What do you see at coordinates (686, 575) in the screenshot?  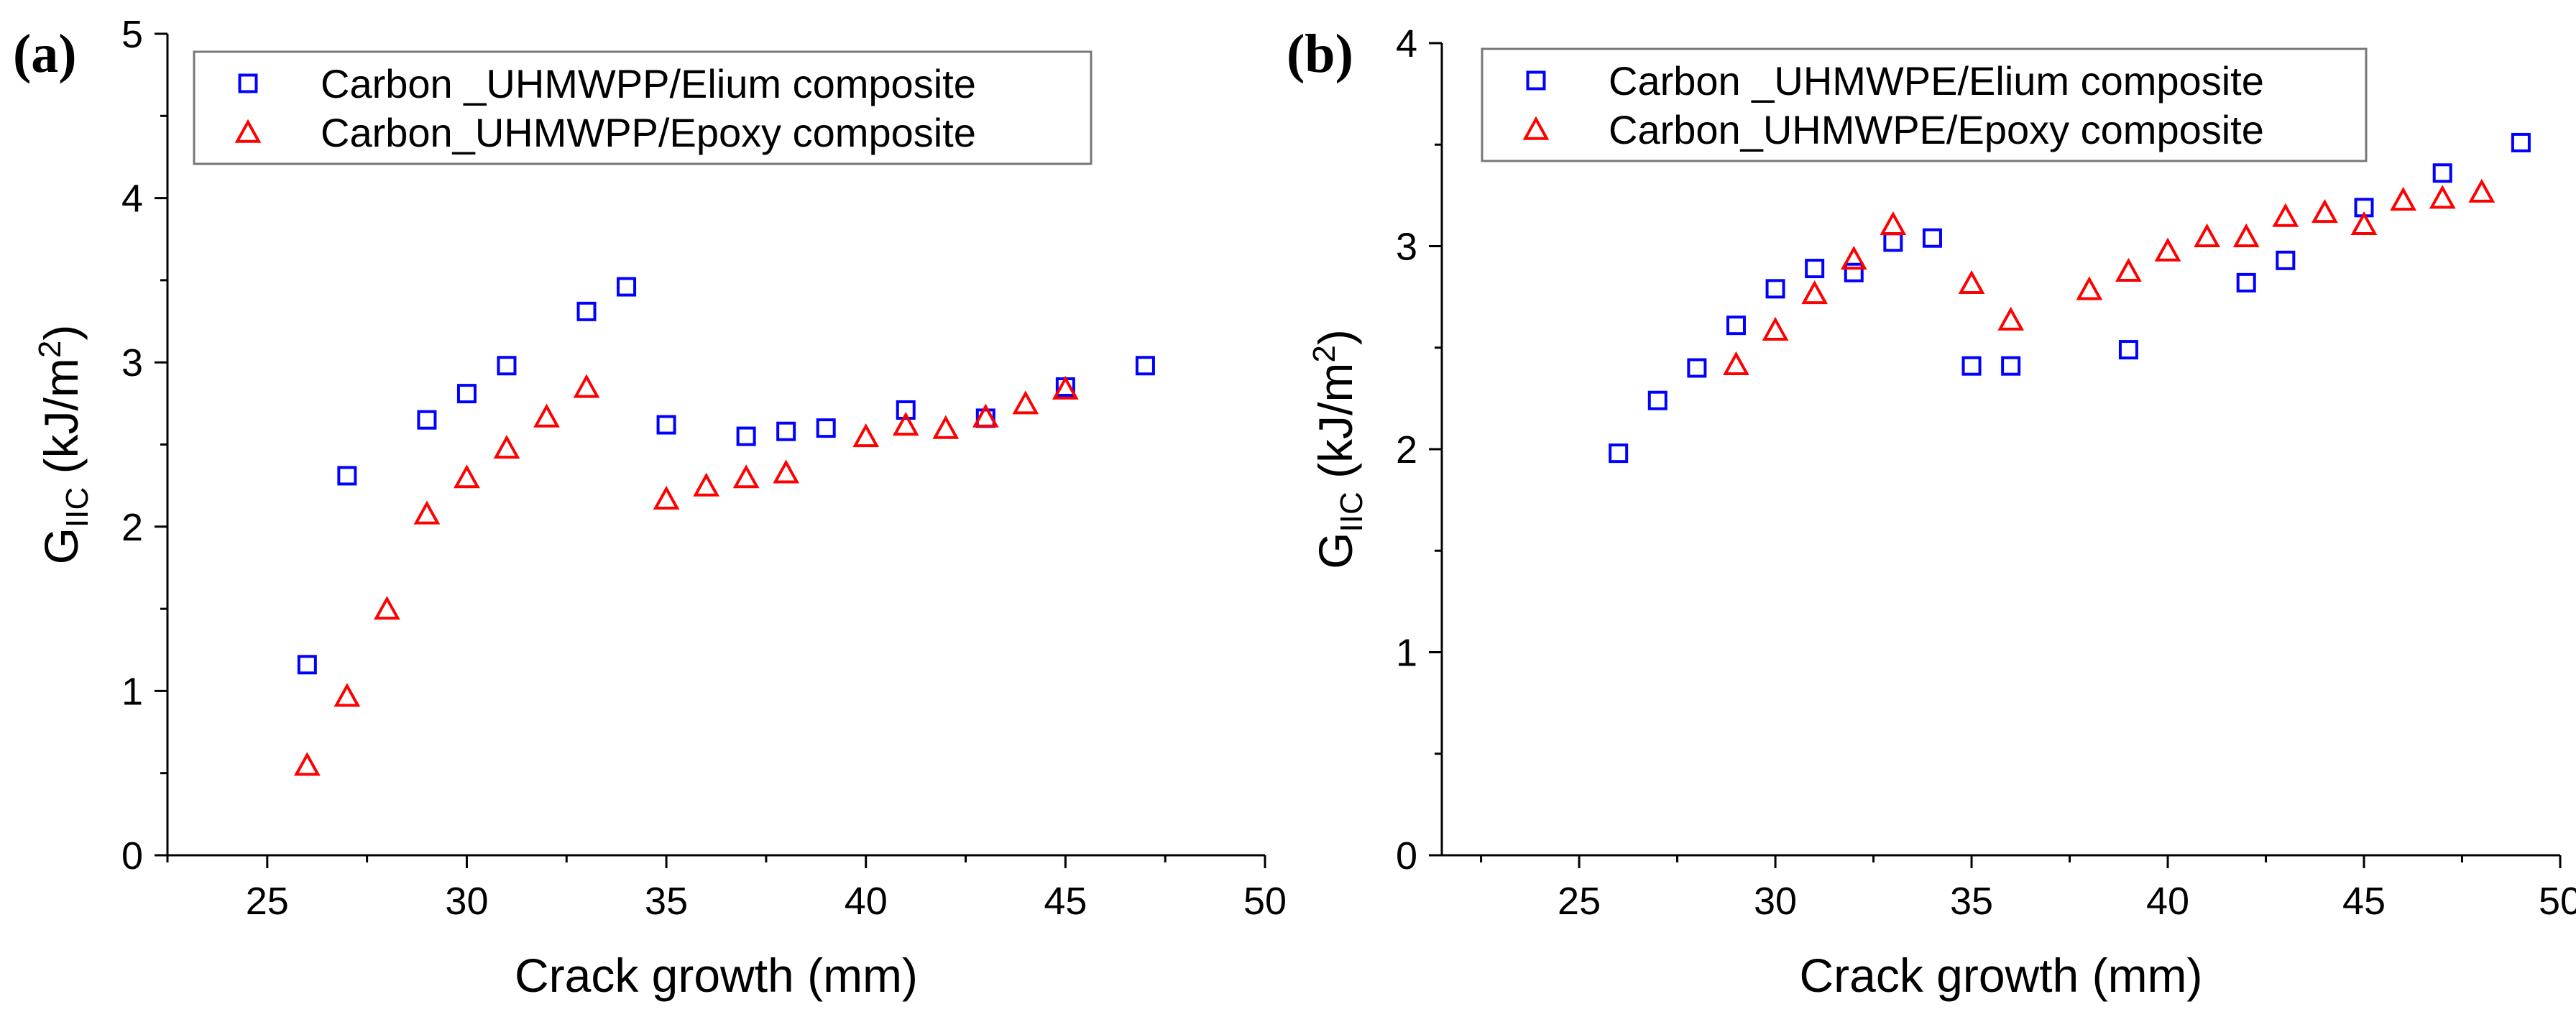 I see `series-epoxy` at bounding box center [686, 575].